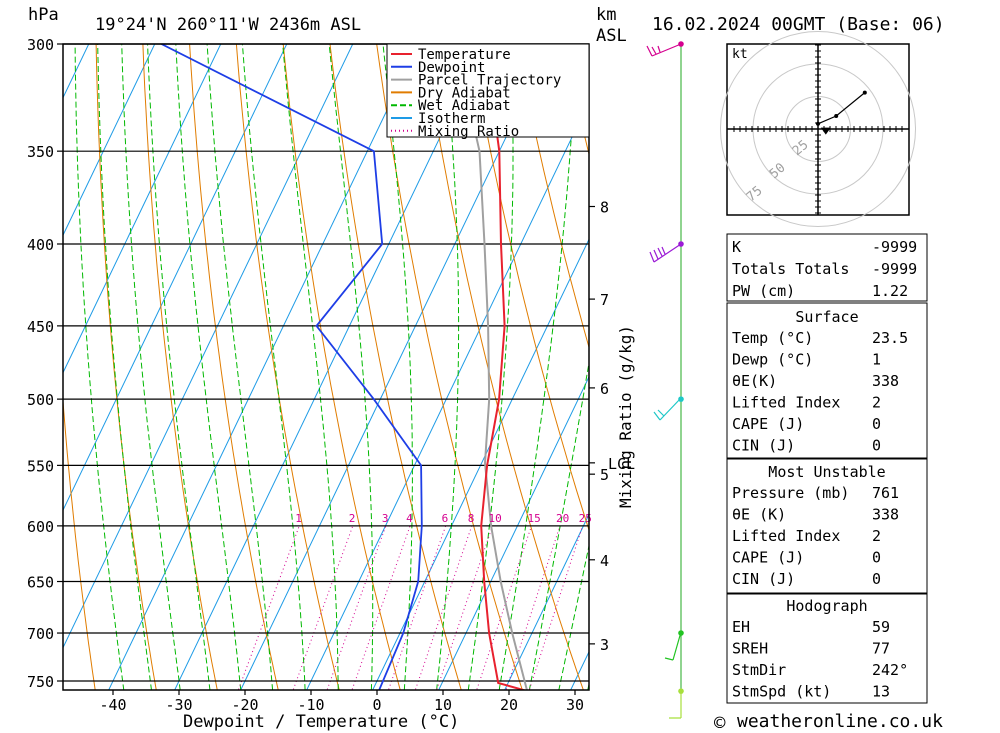 Image resolution: width=1000 pixels, height=733 pixels. I want to click on lcl-label: LCL, so click(621, 464).